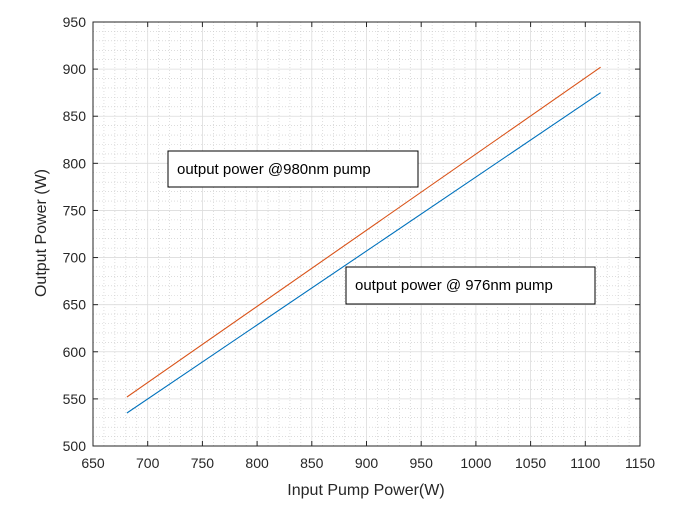 The height and width of the screenshot is (510, 681). What do you see at coordinates (75, 399) in the screenshot?
I see `y-tick-label: 550` at bounding box center [75, 399].